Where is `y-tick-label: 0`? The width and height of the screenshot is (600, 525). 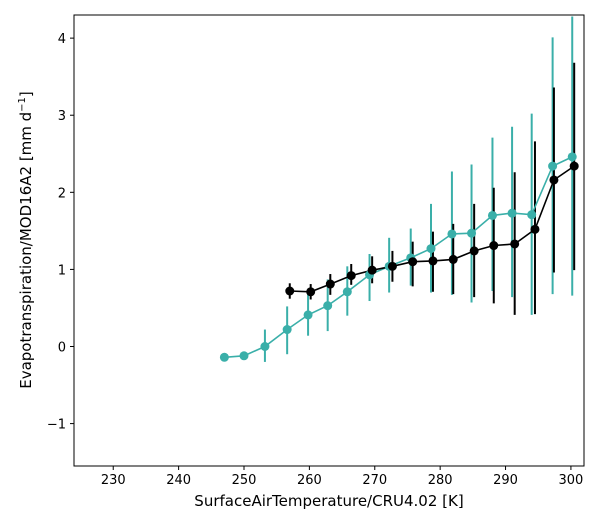
y-tick-label: 0 is located at coordinates (62, 348).